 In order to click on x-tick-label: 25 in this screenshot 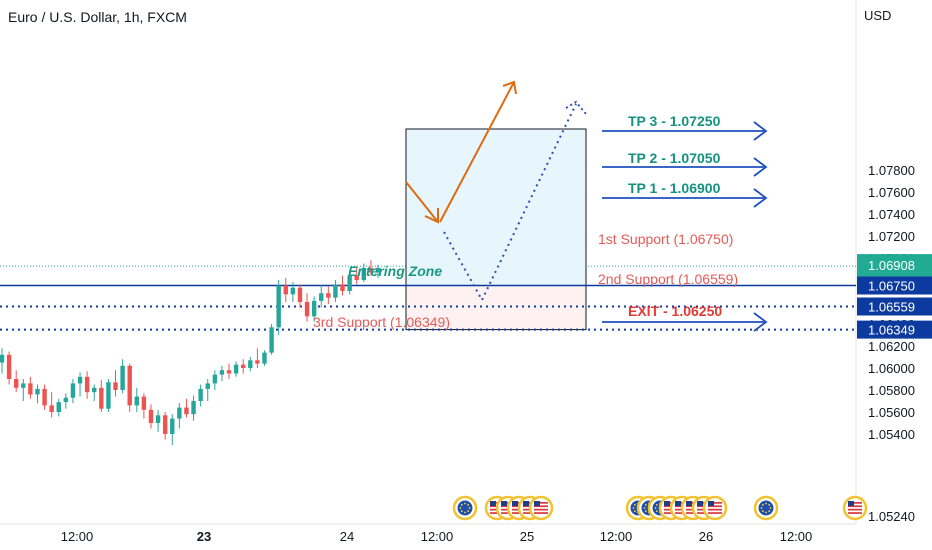, I will do `click(527, 536)`.